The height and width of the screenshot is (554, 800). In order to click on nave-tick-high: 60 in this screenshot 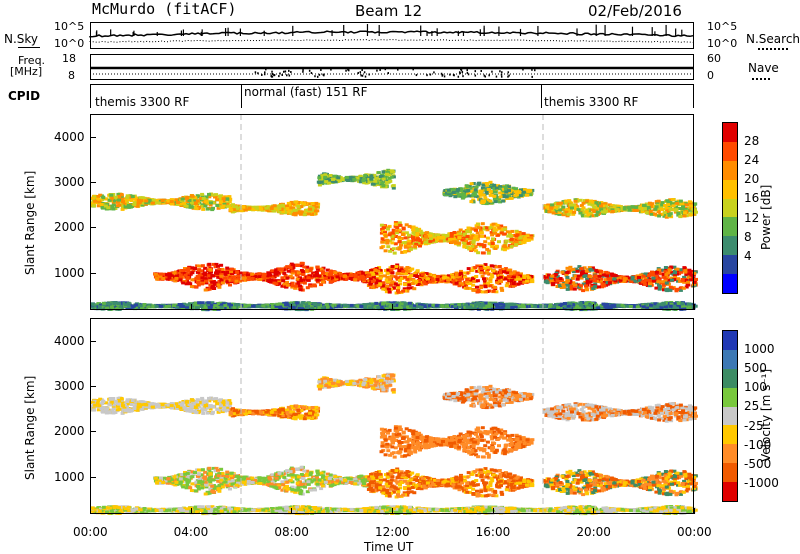, I will do `click(714, 58)`.